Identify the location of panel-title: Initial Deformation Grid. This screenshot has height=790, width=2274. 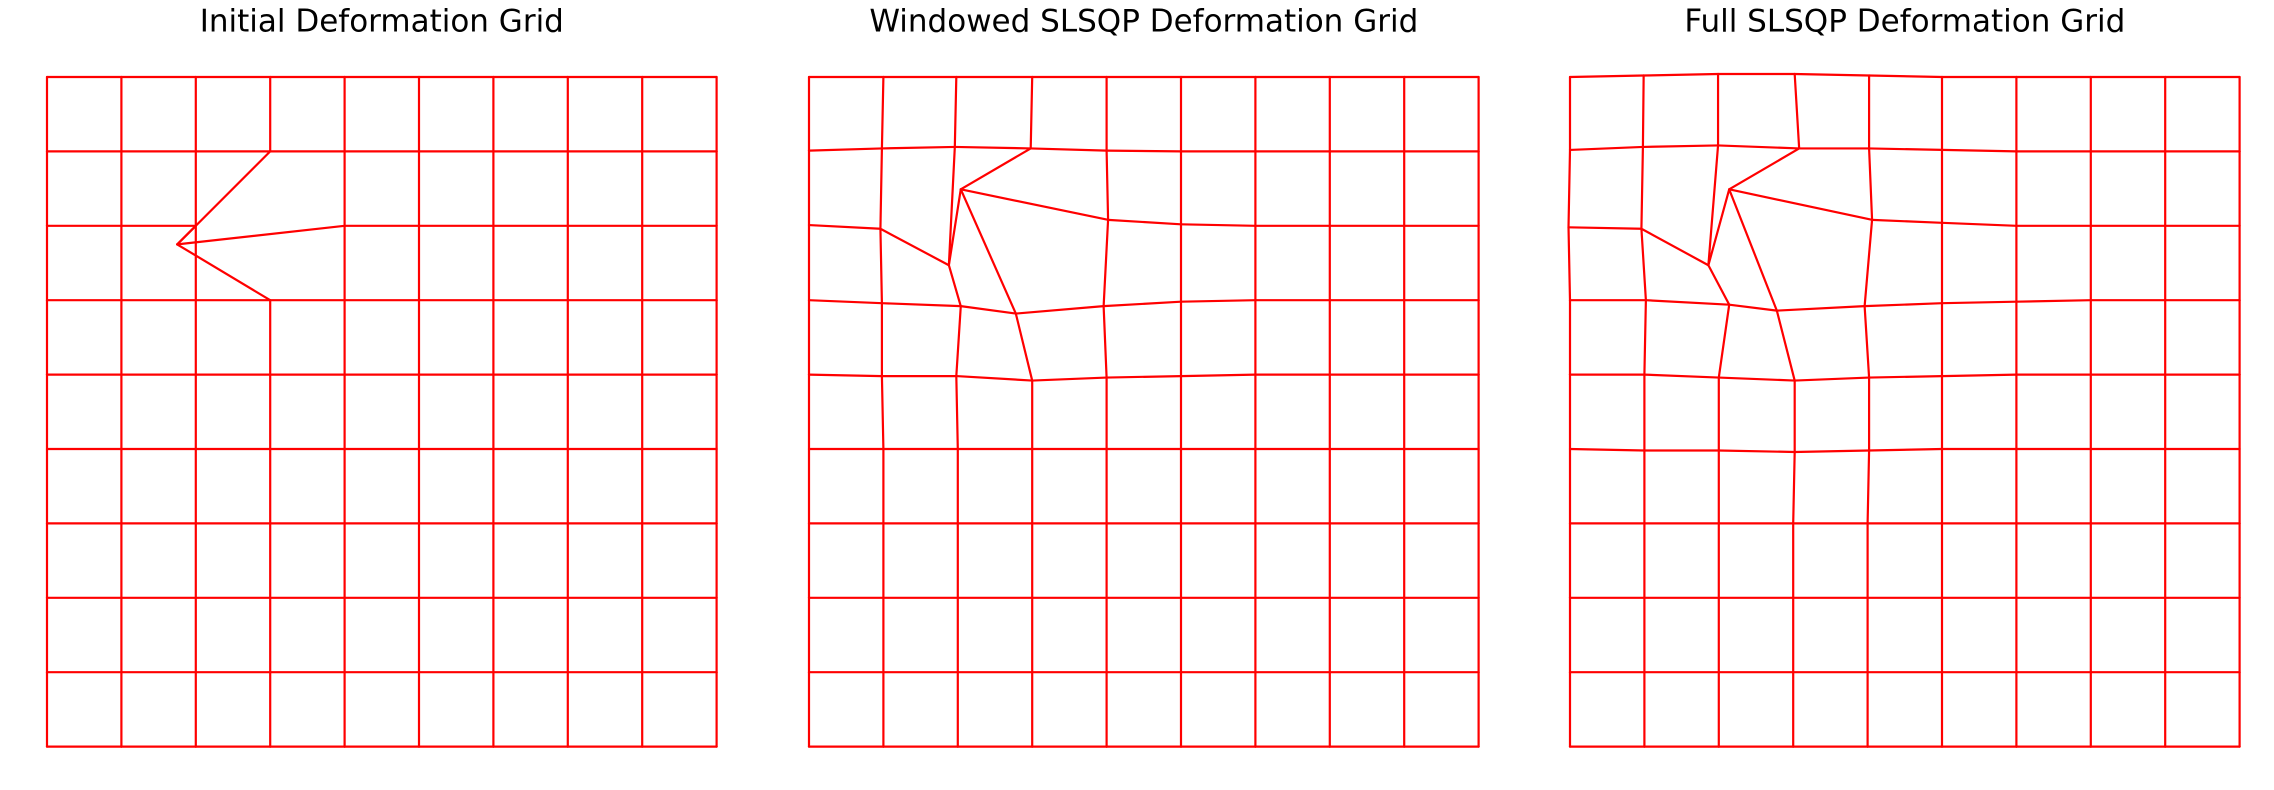
(382, 22).